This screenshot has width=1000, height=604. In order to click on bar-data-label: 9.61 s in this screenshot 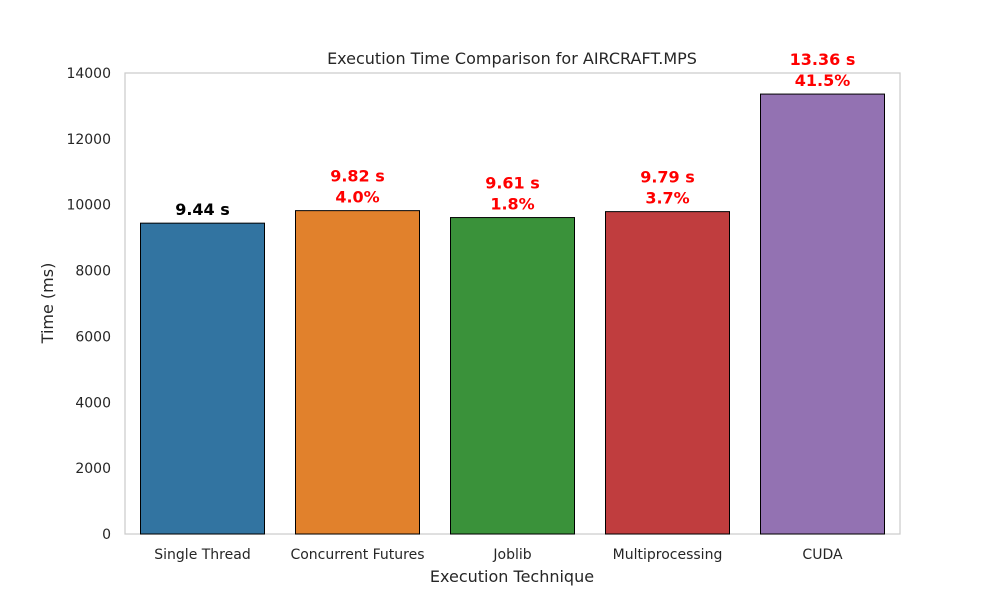, I will do `click(512, 183)`.